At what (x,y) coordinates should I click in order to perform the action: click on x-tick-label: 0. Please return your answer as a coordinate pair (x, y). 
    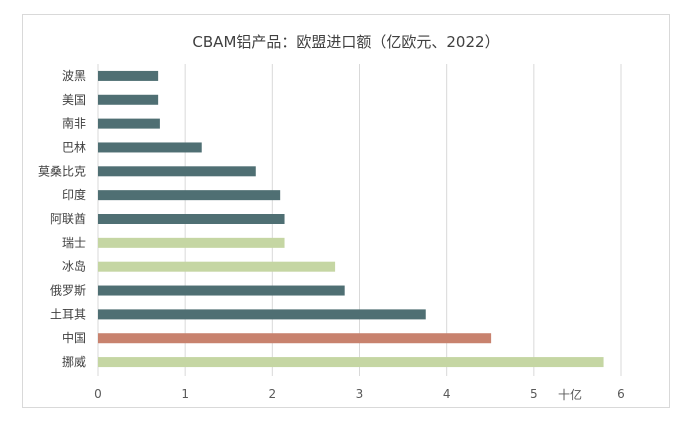
    Looking at the image, I should click on (98, 394).